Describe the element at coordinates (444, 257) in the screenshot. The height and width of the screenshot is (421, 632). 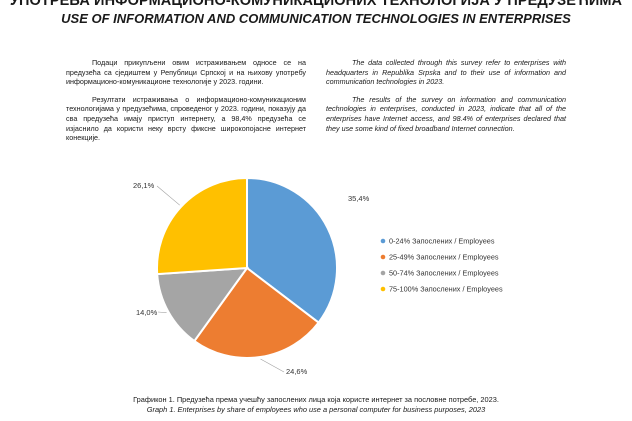
I see `legend-label-2: 25-49% Запослених / Employees` at that location.